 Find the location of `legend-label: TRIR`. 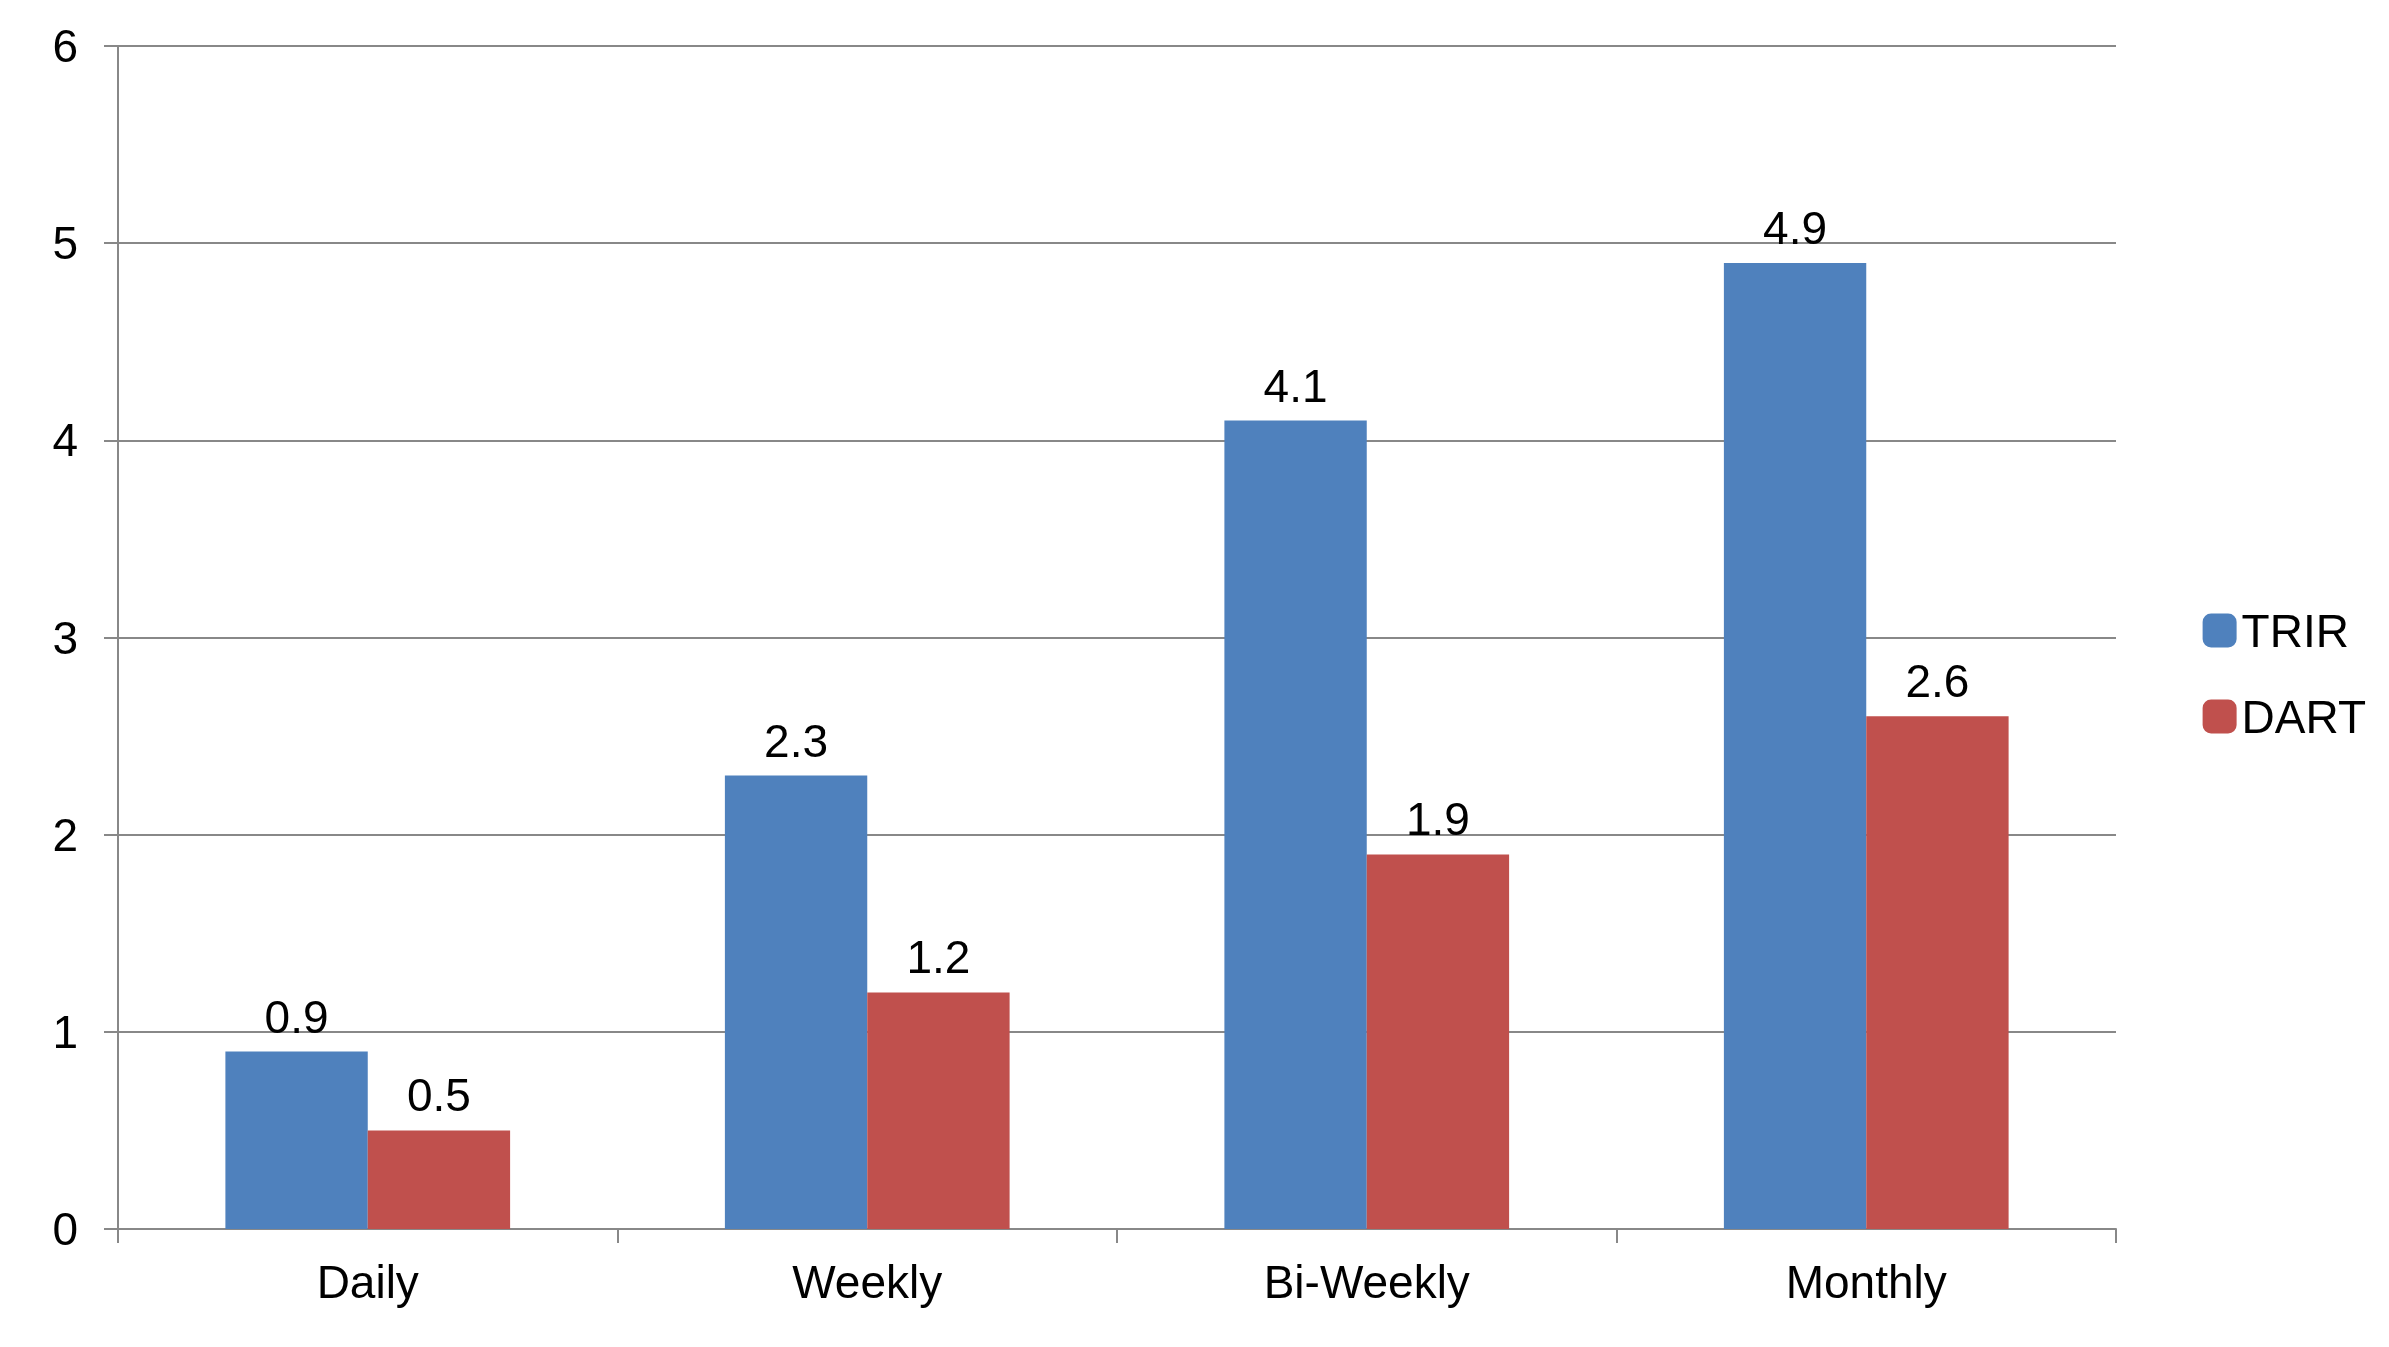

legend-label: TRIR is located at coordinates (2295, 630).